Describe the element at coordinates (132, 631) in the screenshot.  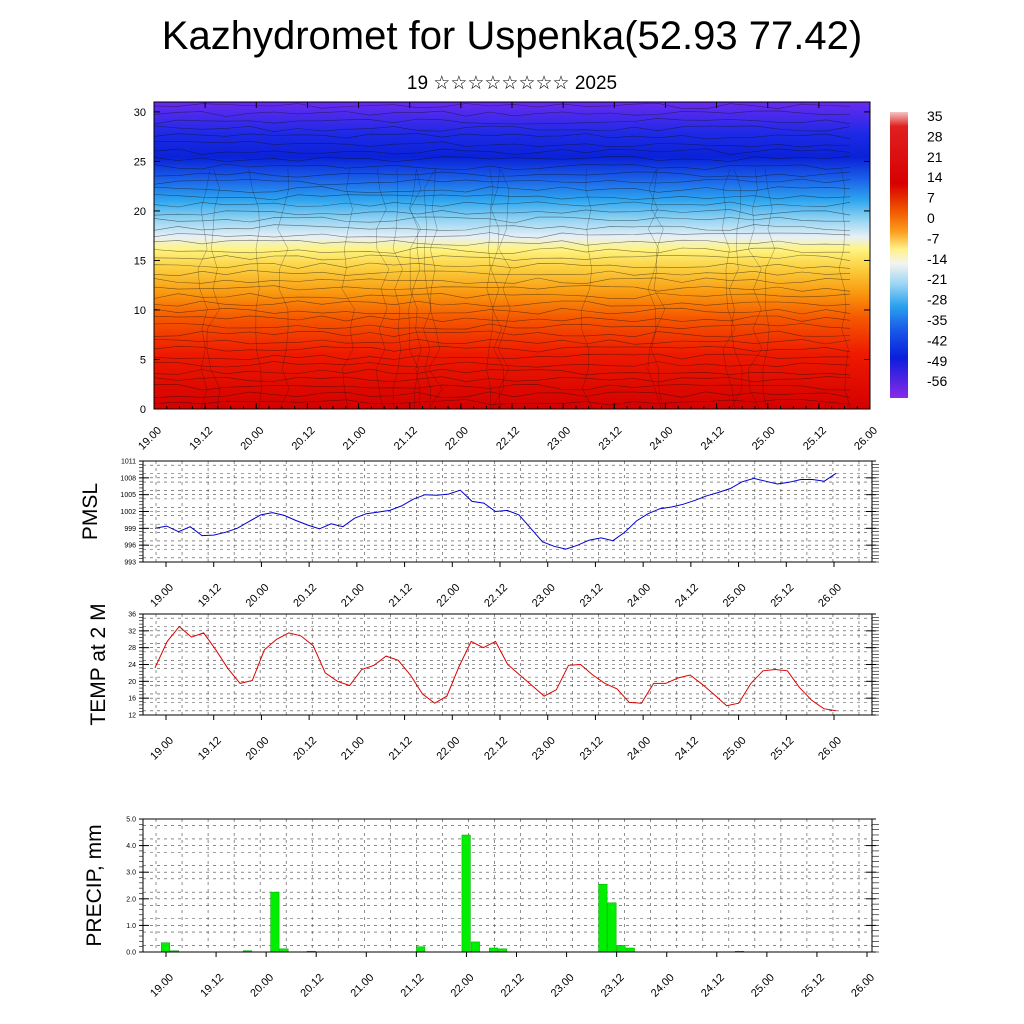
I see `y-tick-label: 32` at that location.